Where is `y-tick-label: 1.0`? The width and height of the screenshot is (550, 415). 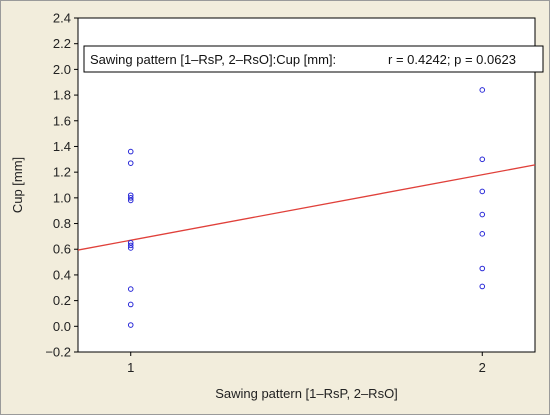
y-tick-label: 1.0 is located at coordinates (62, 197).